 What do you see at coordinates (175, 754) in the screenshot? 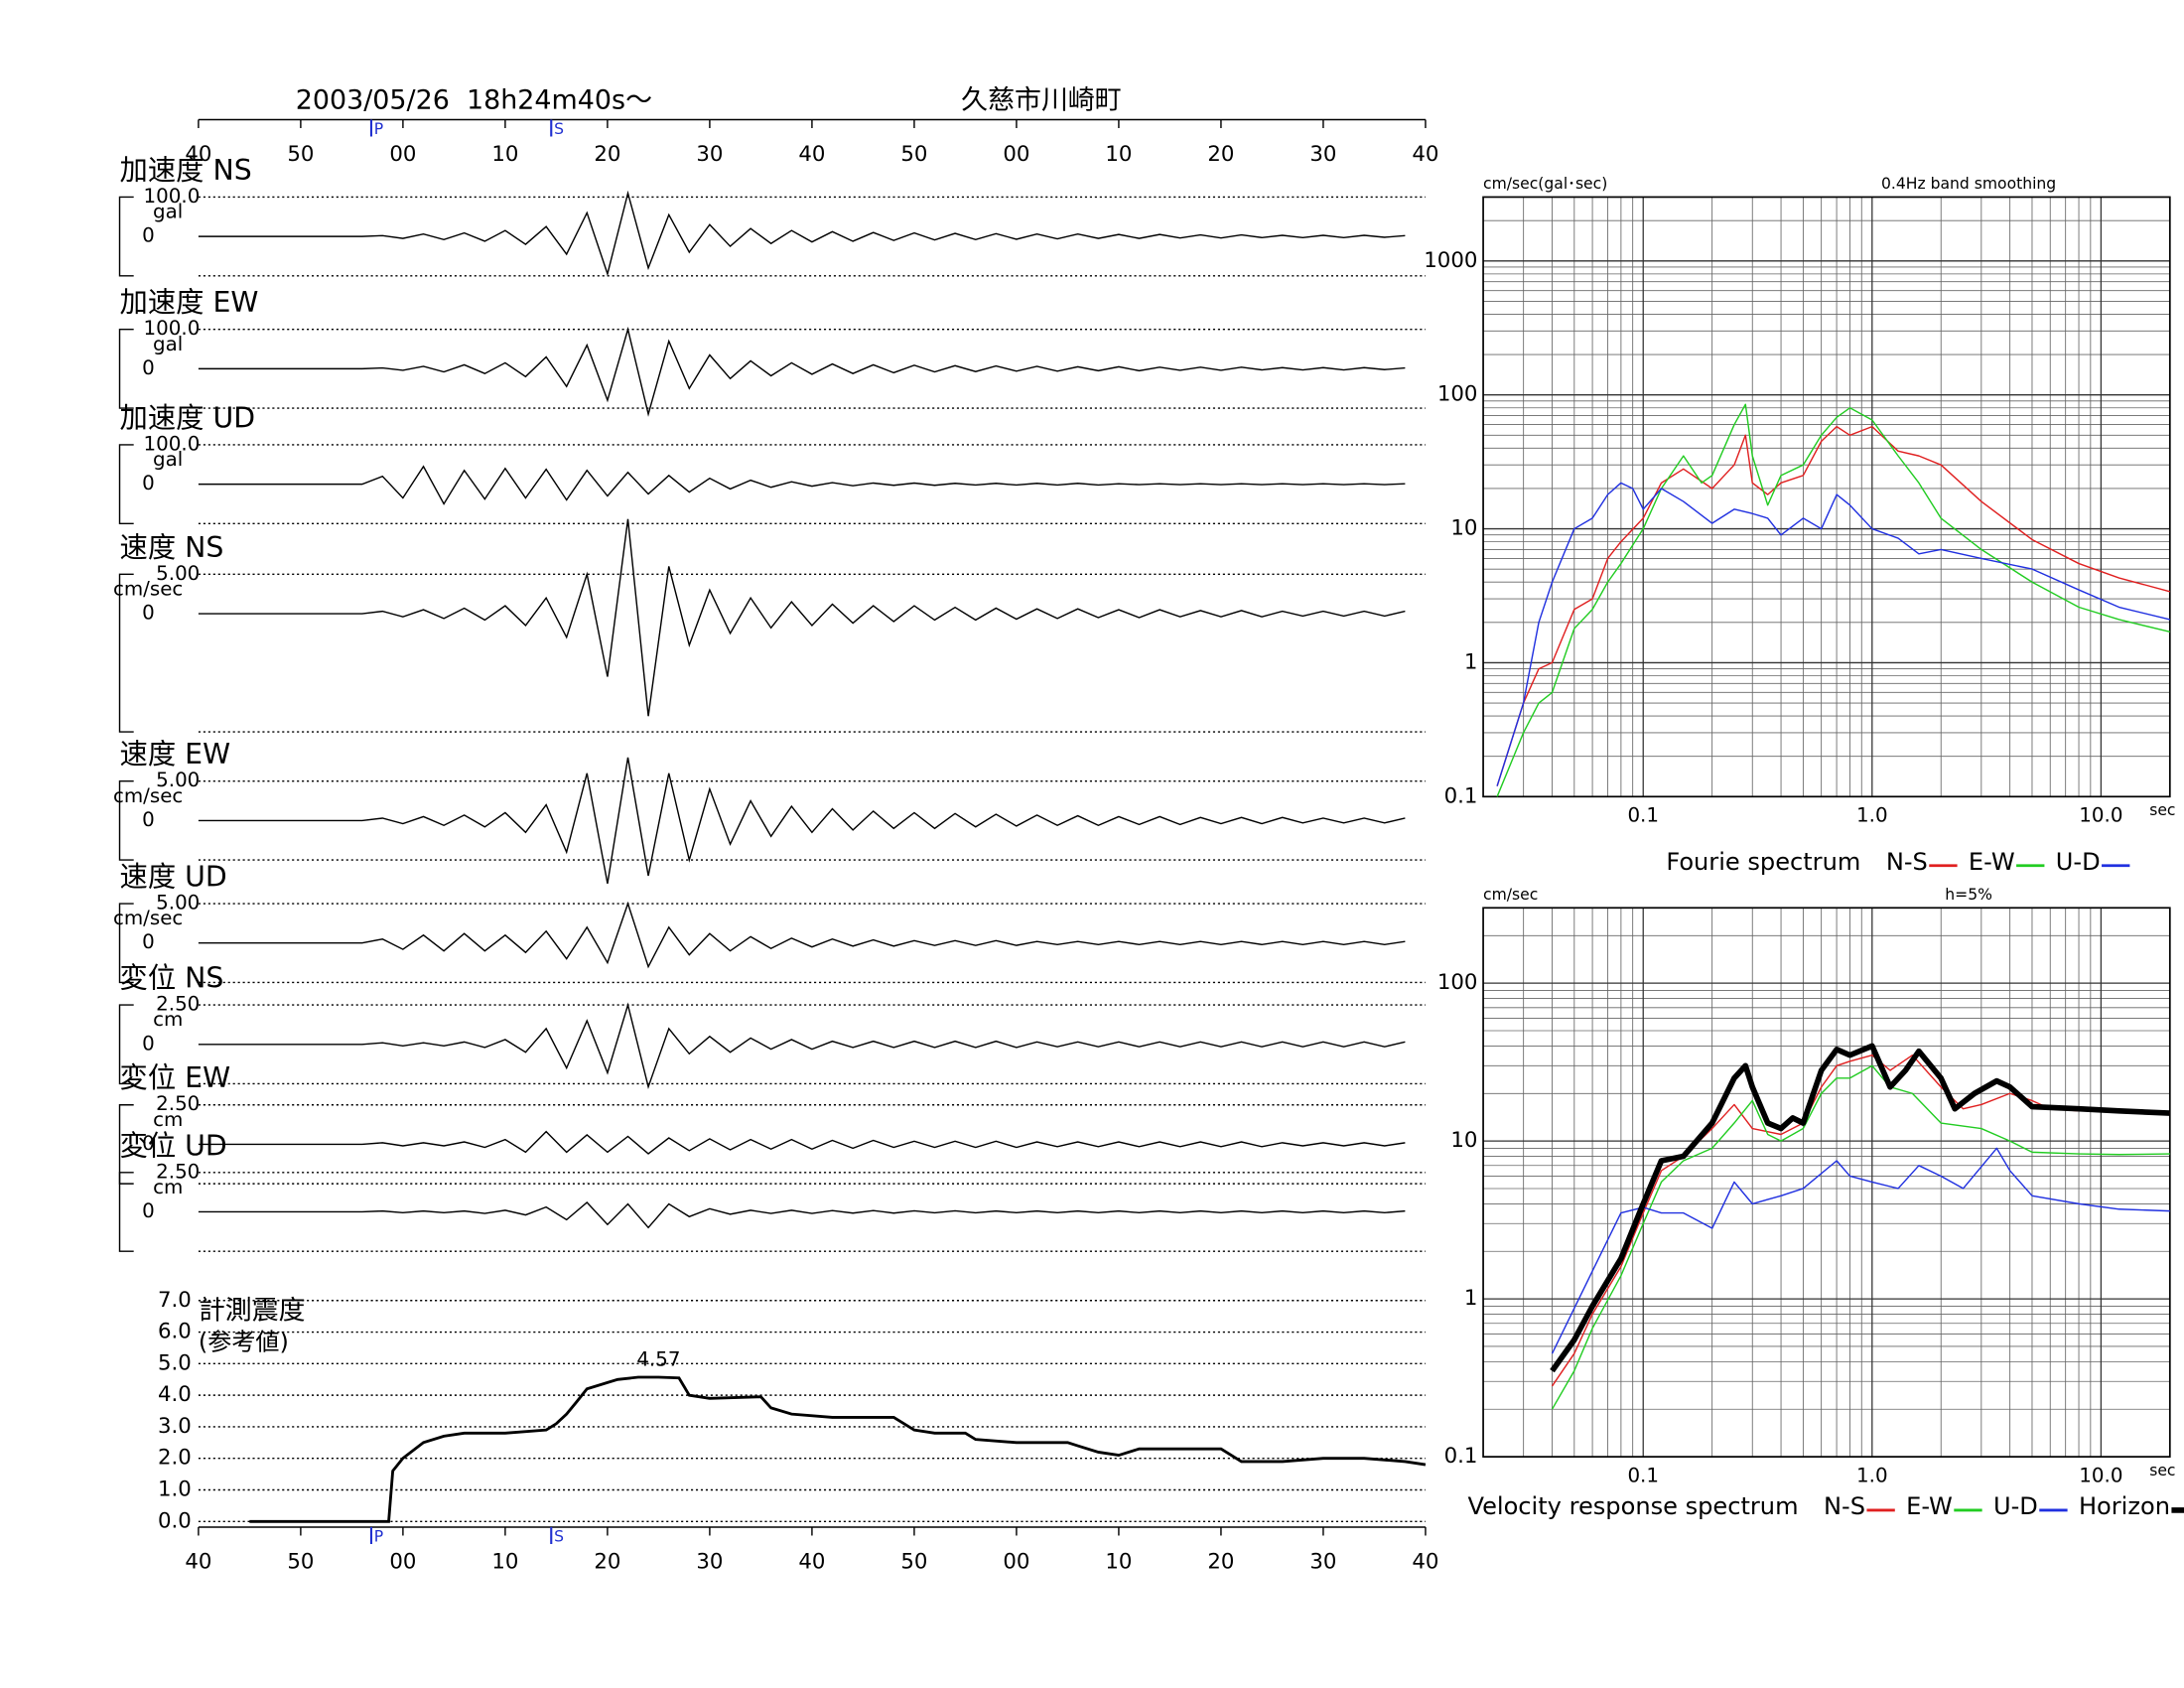
I see `trace-name: 速度 EW` at bounding box center [175, 754].